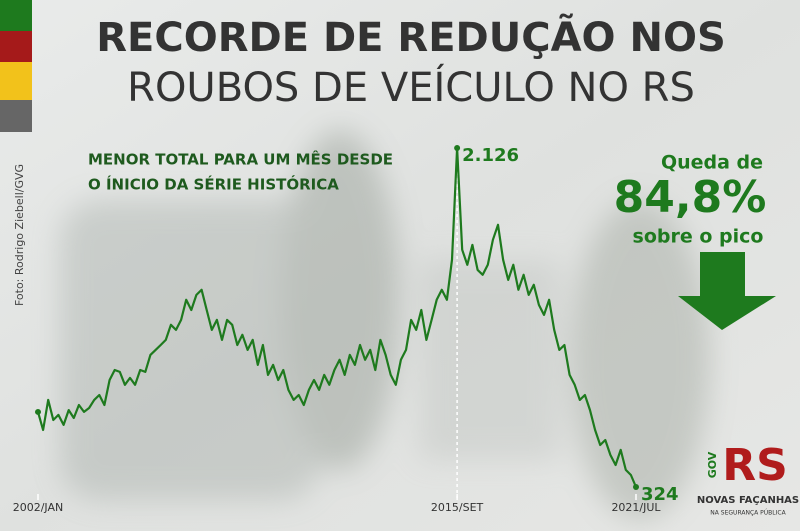 The height and width of the screenshot is (531, 800). Describe the element at coordinates (748, 513) in the screenshot. I see `logo-line2: NA SEGURANÇA PÚBLICA` at that location.